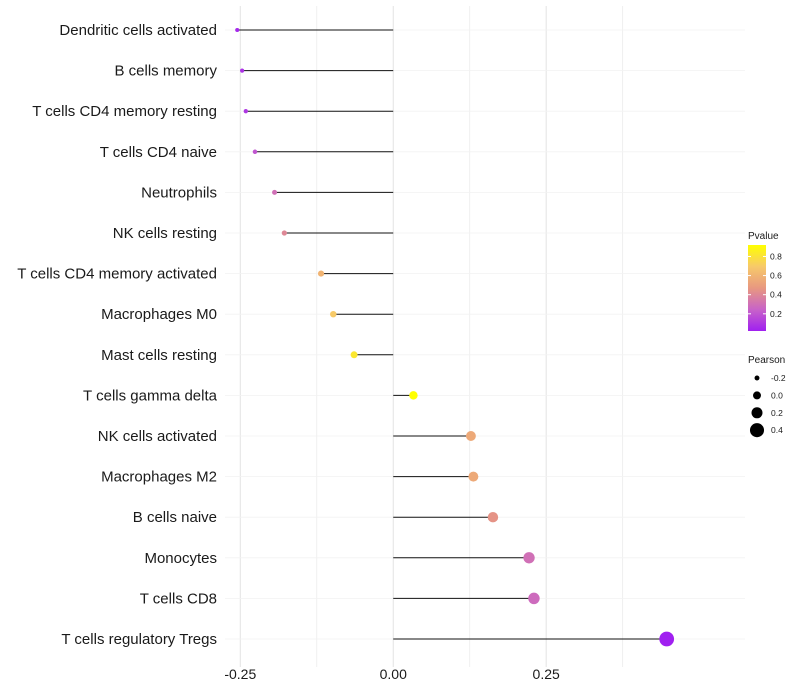 This screenshot has height=700, width=800. I want to click on category-label: B cells naive, so click(175, 517).